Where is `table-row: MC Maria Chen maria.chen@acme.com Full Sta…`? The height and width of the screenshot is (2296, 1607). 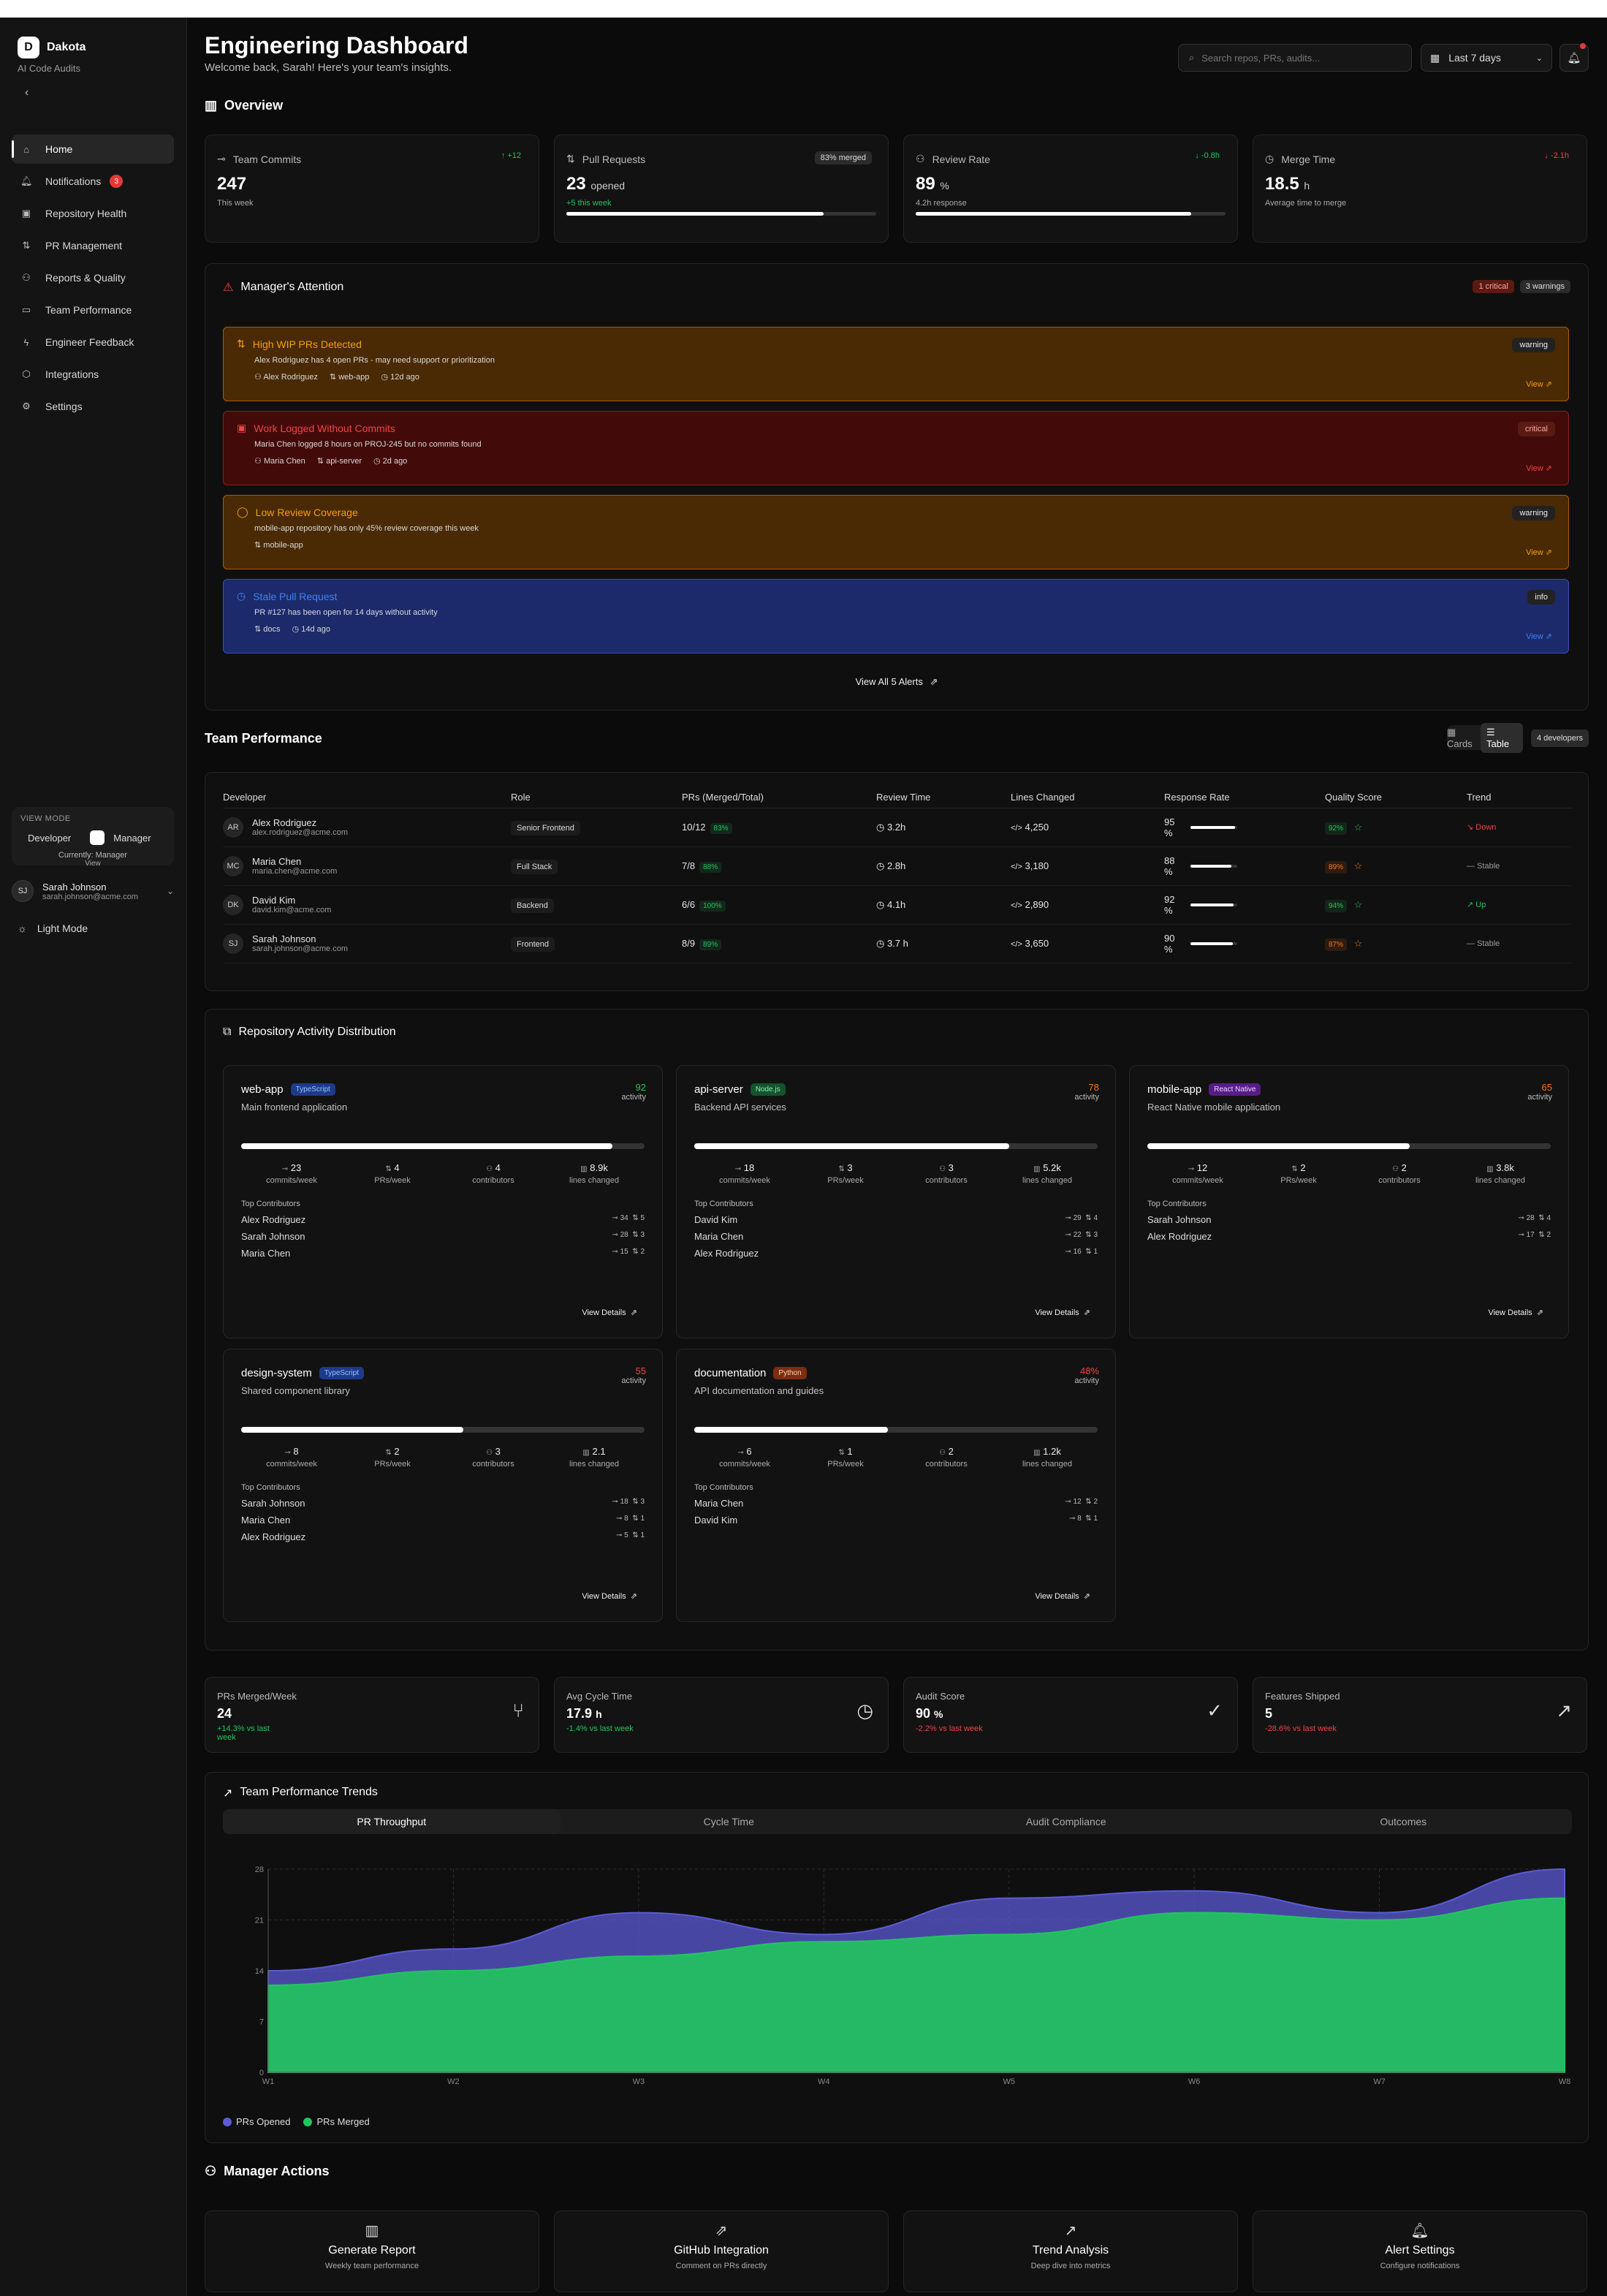 table-row: MC Maria Chen maria.chen@acme.com Full Sta… is located at coordinates (897, 866).